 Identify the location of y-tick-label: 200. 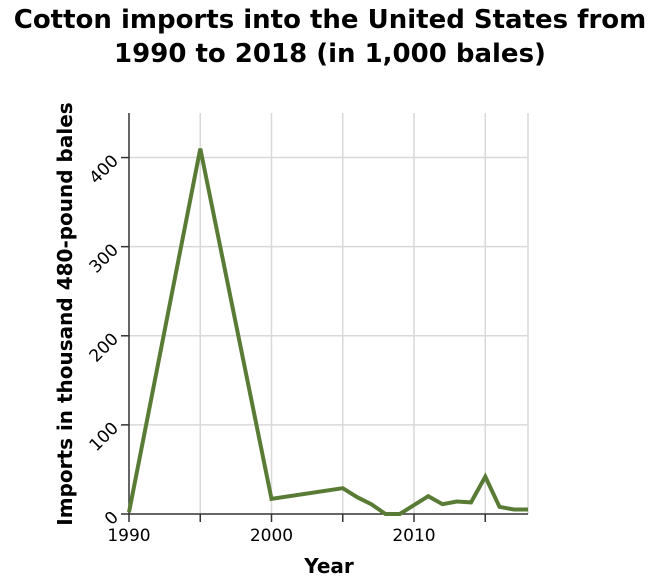
(104, 347).